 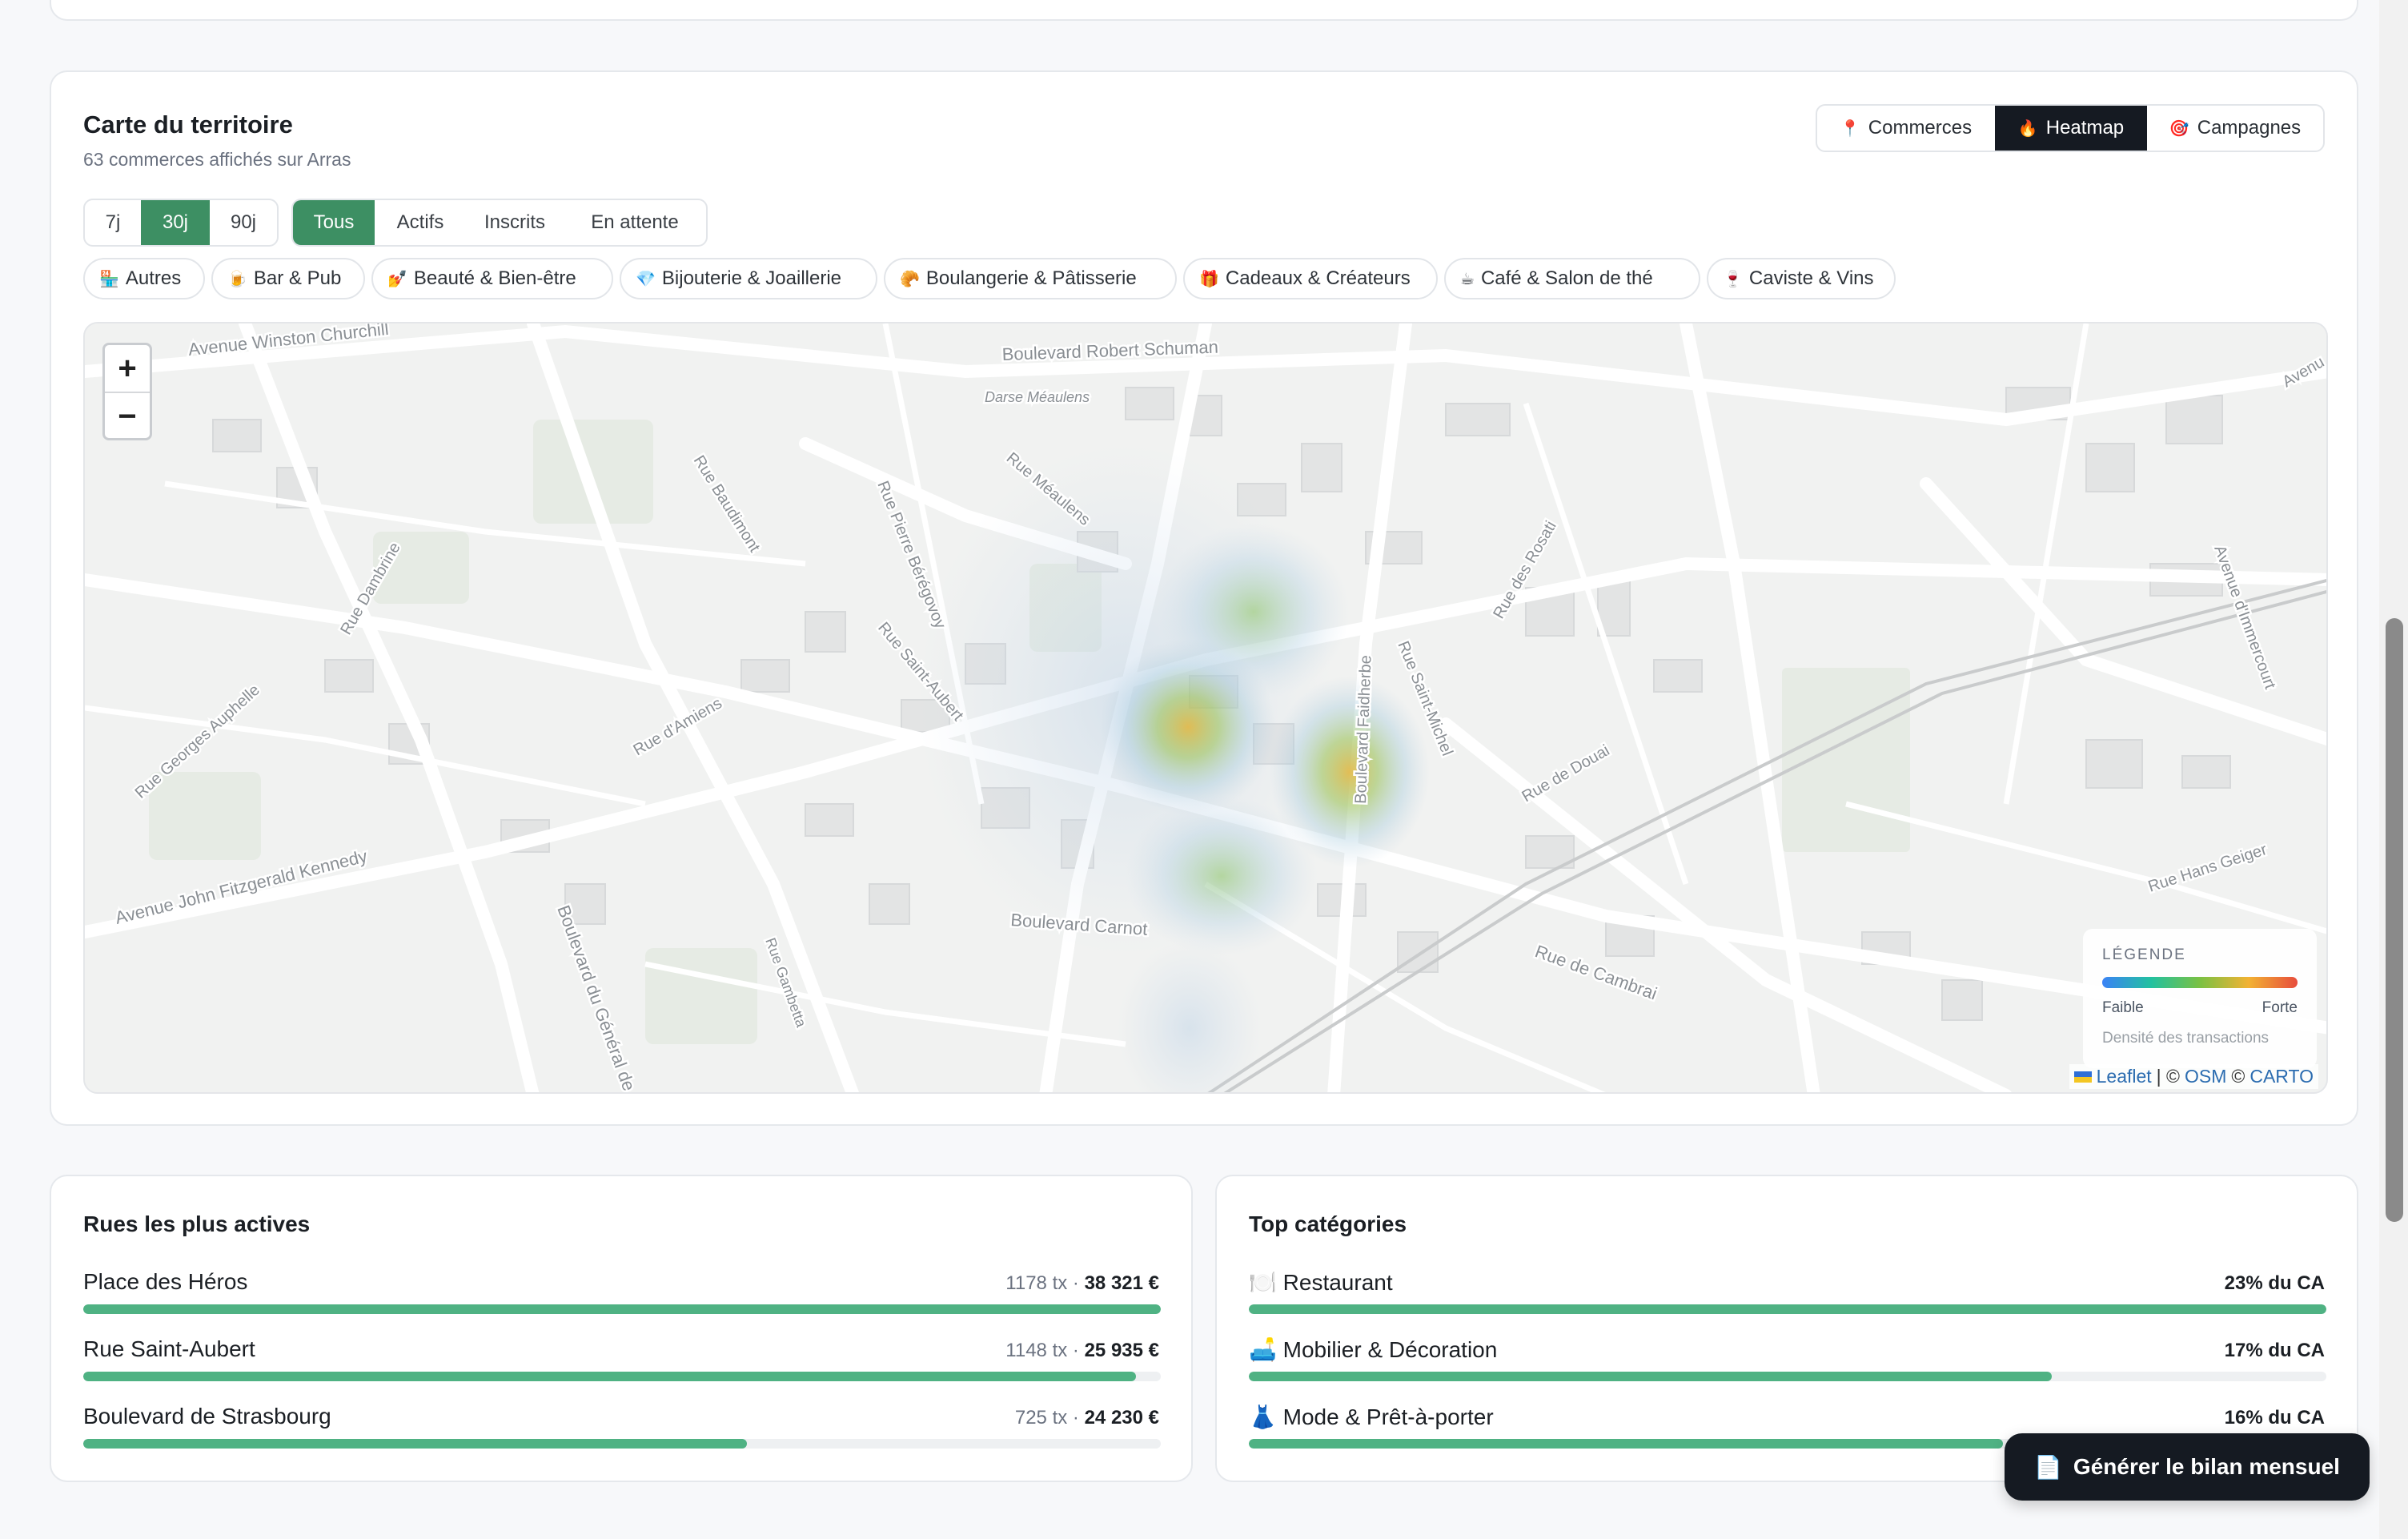 I want to click on generate-report-button: 📄 Générer le bilan mensuel, so click(x=2187, y=1467).